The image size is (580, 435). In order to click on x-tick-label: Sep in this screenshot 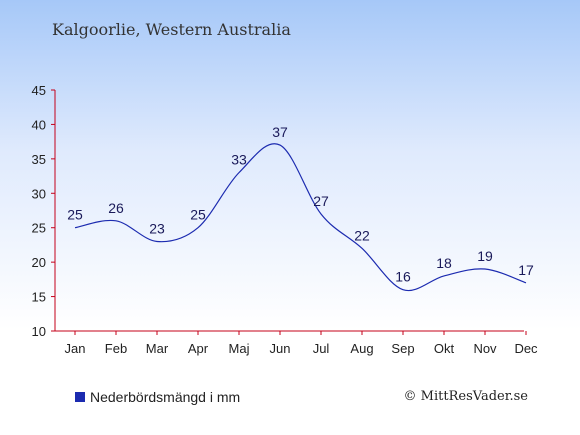, I will do `click(402, 348)`.